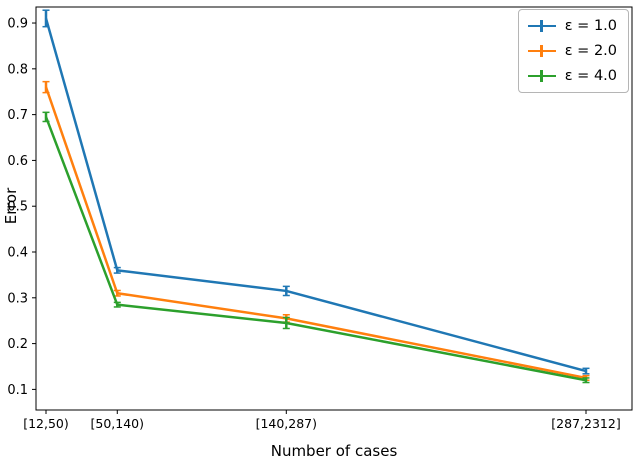  Describe the element at coordinates (334, 451) in the screenshot. I see `x-axis-label: Number of cases` at that location.